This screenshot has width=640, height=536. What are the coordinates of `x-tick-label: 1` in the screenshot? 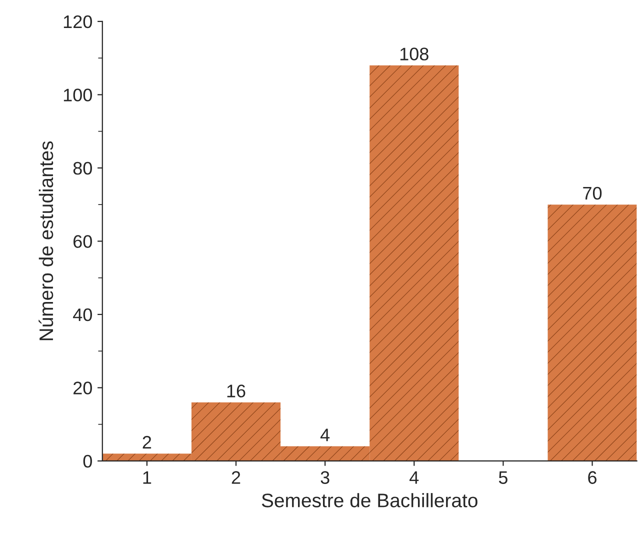 It's located at (147, 477).